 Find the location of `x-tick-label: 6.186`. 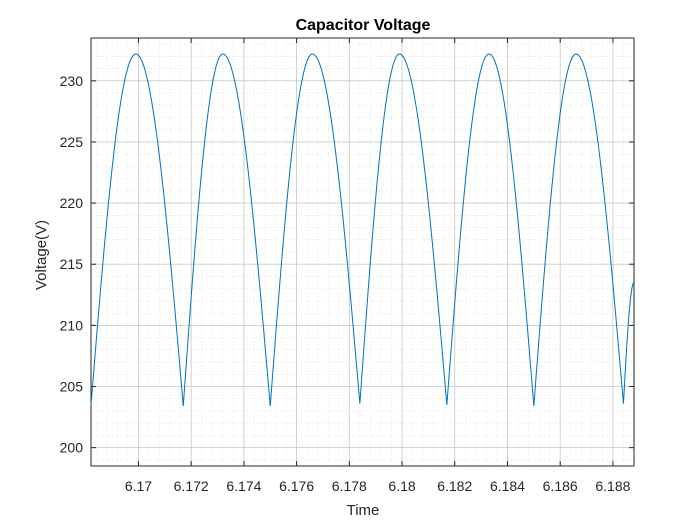

x-tick-label: 6.186 is located at coordinates (560, 486).